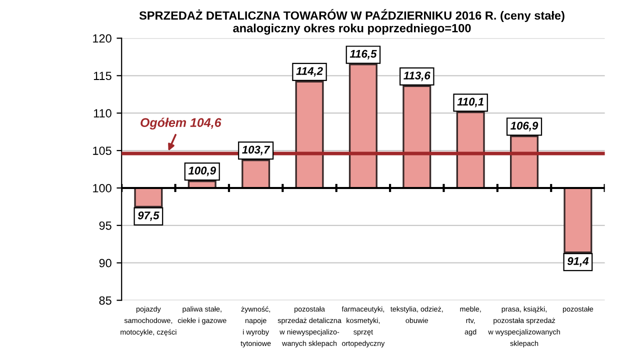  What do you see at coordinates (351, 15) in the screenshot?
I see `chart-title: SPRZEDAŻ DETALICZNA TOWARÓW W PAŹDZIERNIKU 2016 R. (ceny stałe)` at bounding box center [351, 15].